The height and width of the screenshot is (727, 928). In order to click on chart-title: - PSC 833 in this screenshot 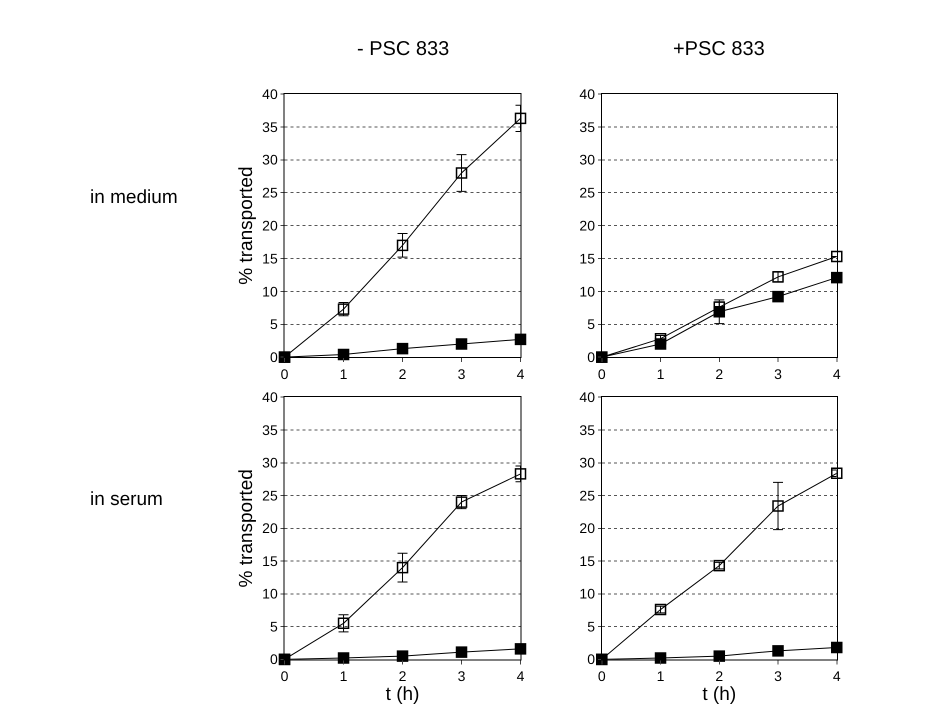, I will do `click(403, 49)`.